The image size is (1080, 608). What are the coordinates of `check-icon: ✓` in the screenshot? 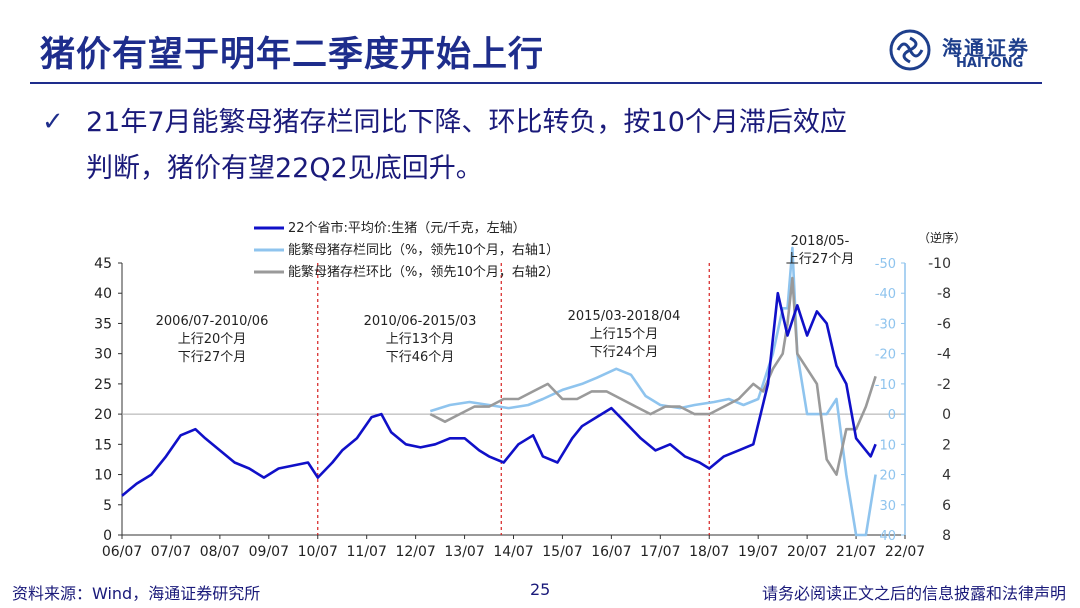 It's located at (53, 122).